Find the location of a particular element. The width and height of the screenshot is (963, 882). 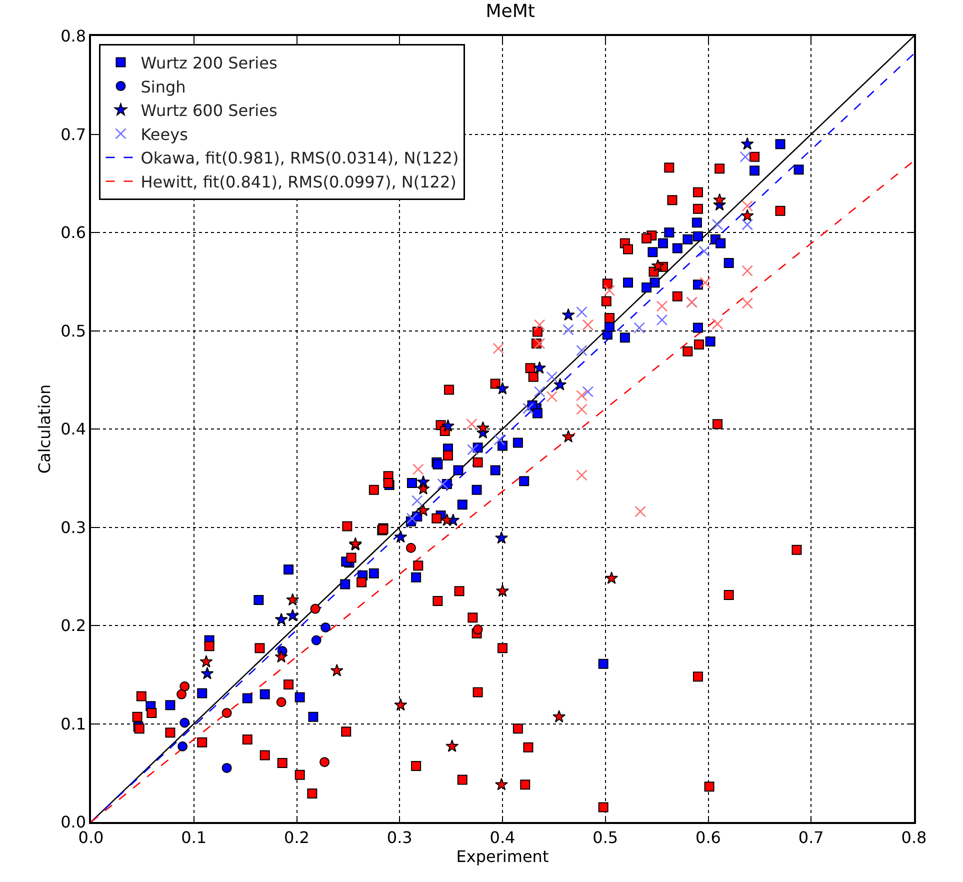

y-tick-label: 0.3 is located at coordinates (73, 527).